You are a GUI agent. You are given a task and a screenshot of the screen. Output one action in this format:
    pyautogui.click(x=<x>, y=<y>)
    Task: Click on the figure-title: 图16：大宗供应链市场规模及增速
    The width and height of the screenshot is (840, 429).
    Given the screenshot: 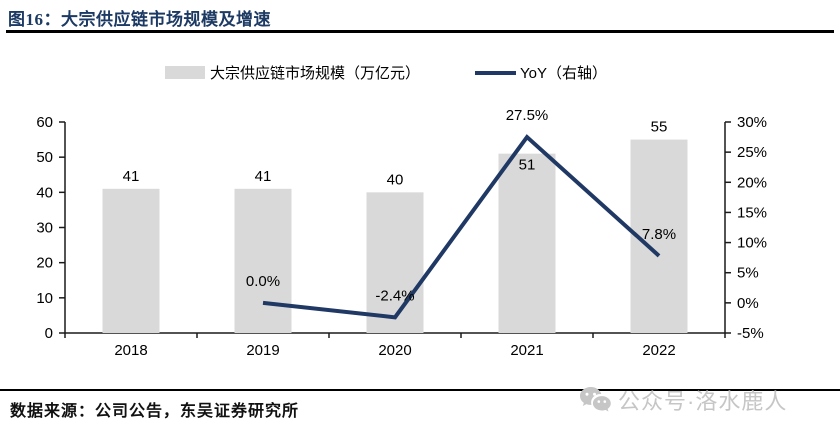 What is the action you would take?
    pyautogui.click(x=139, y=19)
    